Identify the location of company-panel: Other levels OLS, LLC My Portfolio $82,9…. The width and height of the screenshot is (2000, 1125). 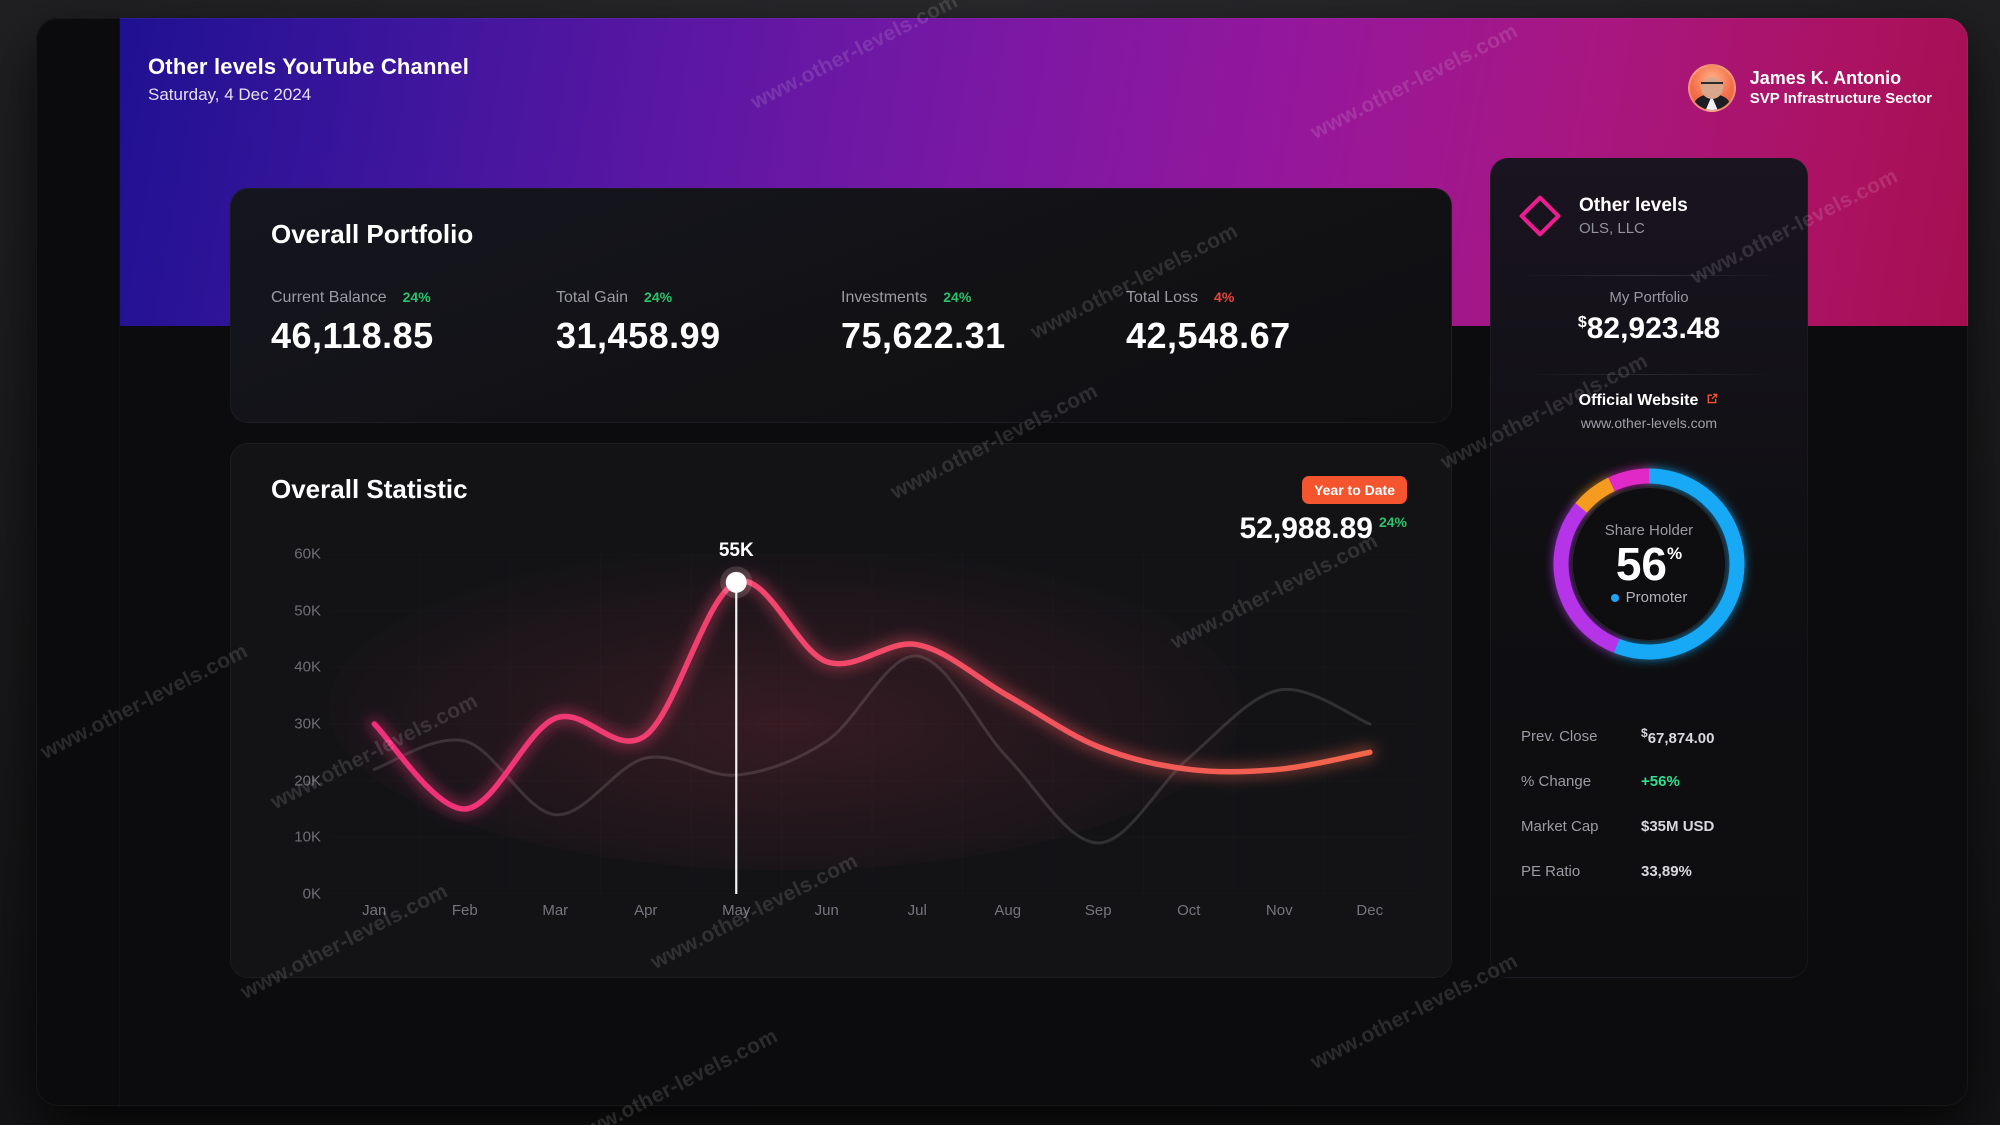
(1649, 568).